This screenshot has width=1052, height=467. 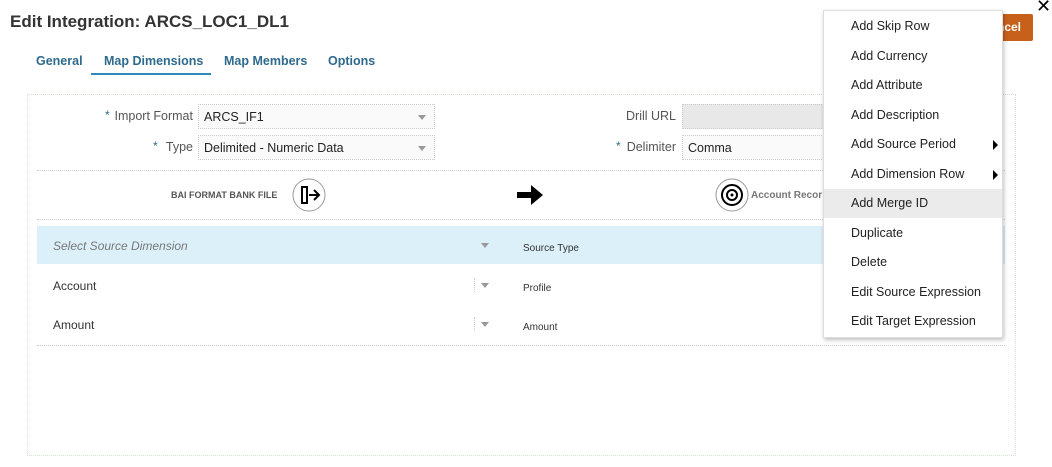 I want to click on source-system-icon, so click(x=309, y=195).